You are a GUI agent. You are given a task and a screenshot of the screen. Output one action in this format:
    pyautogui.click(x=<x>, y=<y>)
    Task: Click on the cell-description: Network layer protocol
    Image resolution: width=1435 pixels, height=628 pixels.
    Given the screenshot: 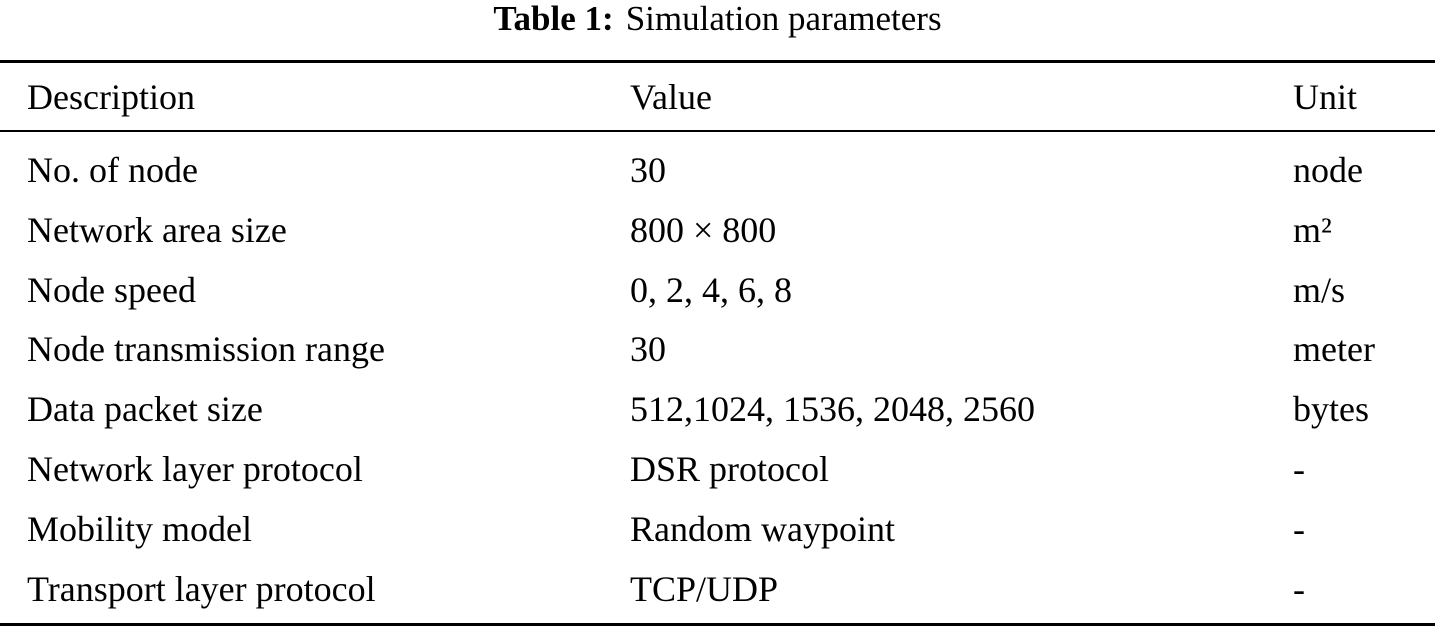 What is the action you would take?
    pyautogui.click(x=195, y=469)
    